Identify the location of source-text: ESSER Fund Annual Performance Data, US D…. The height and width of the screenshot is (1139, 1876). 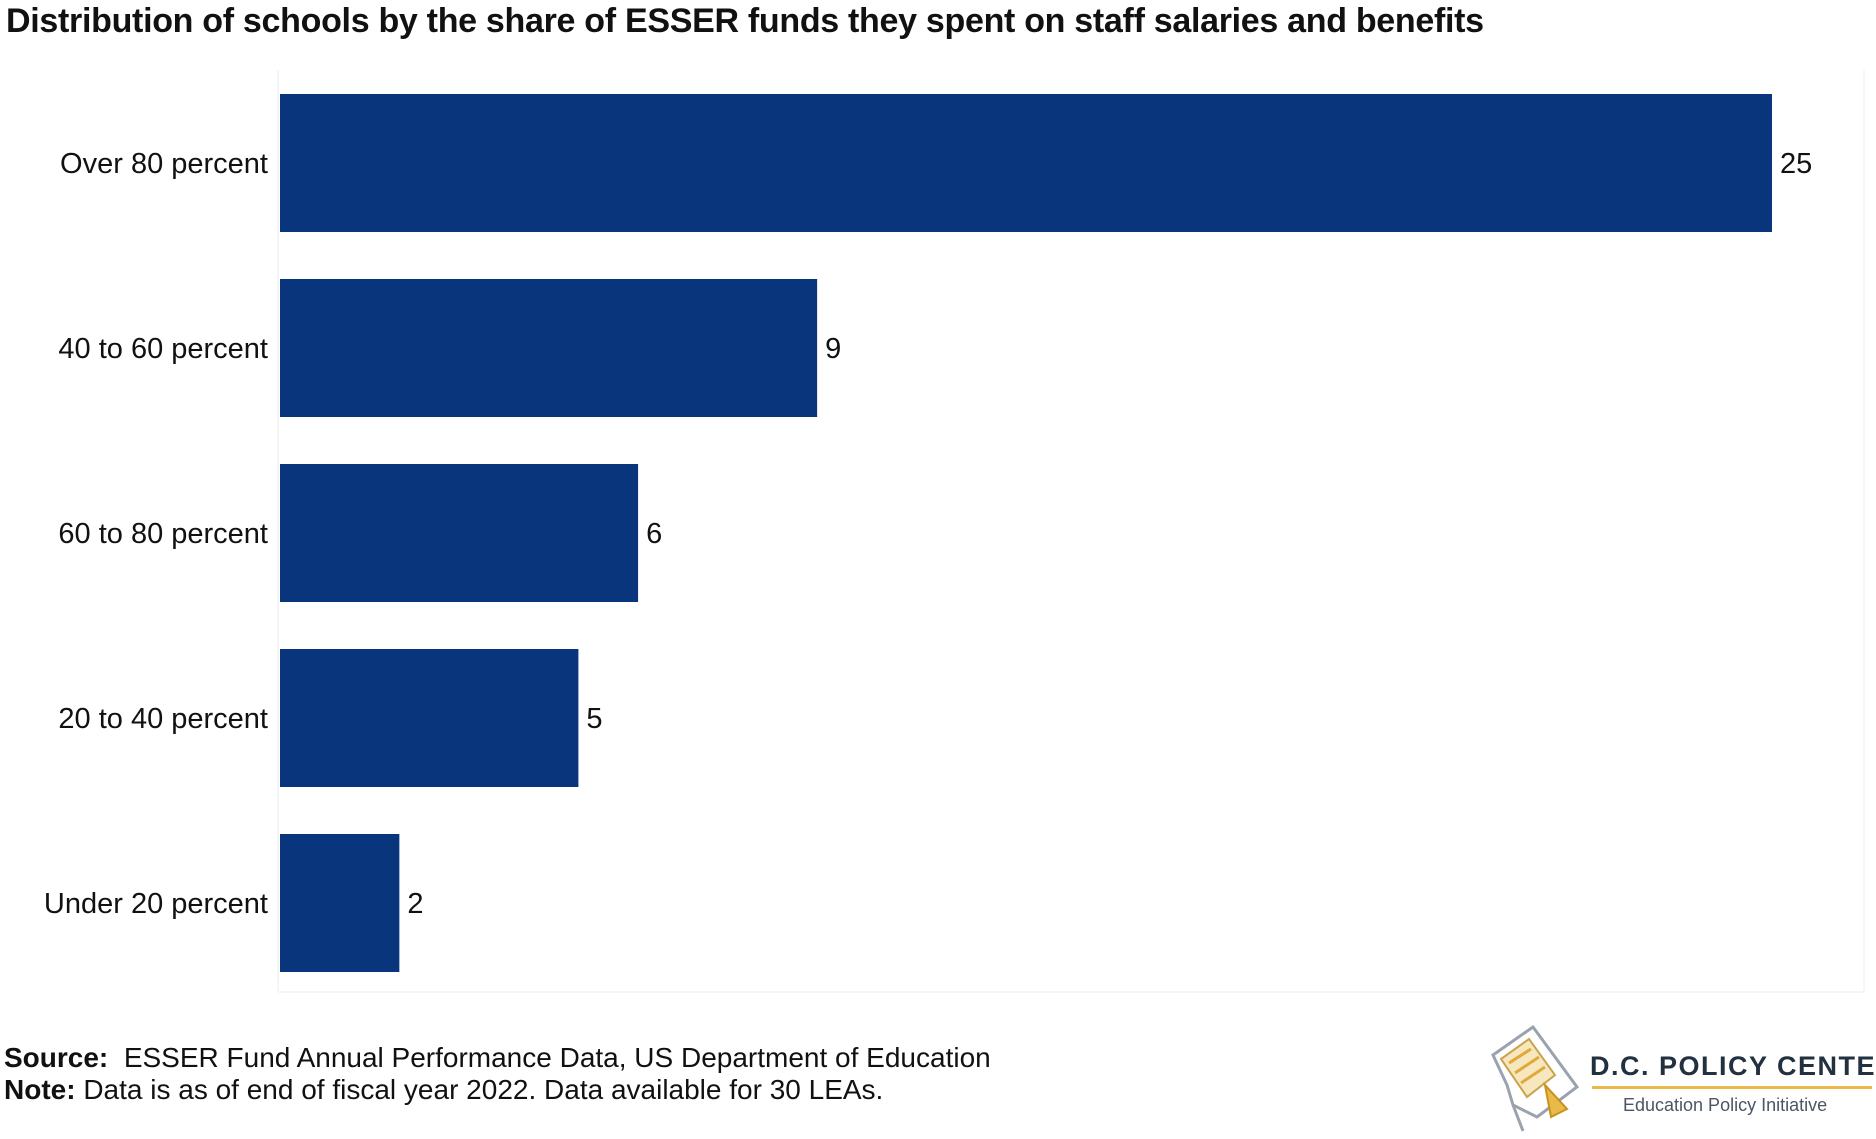
(557, 1057).